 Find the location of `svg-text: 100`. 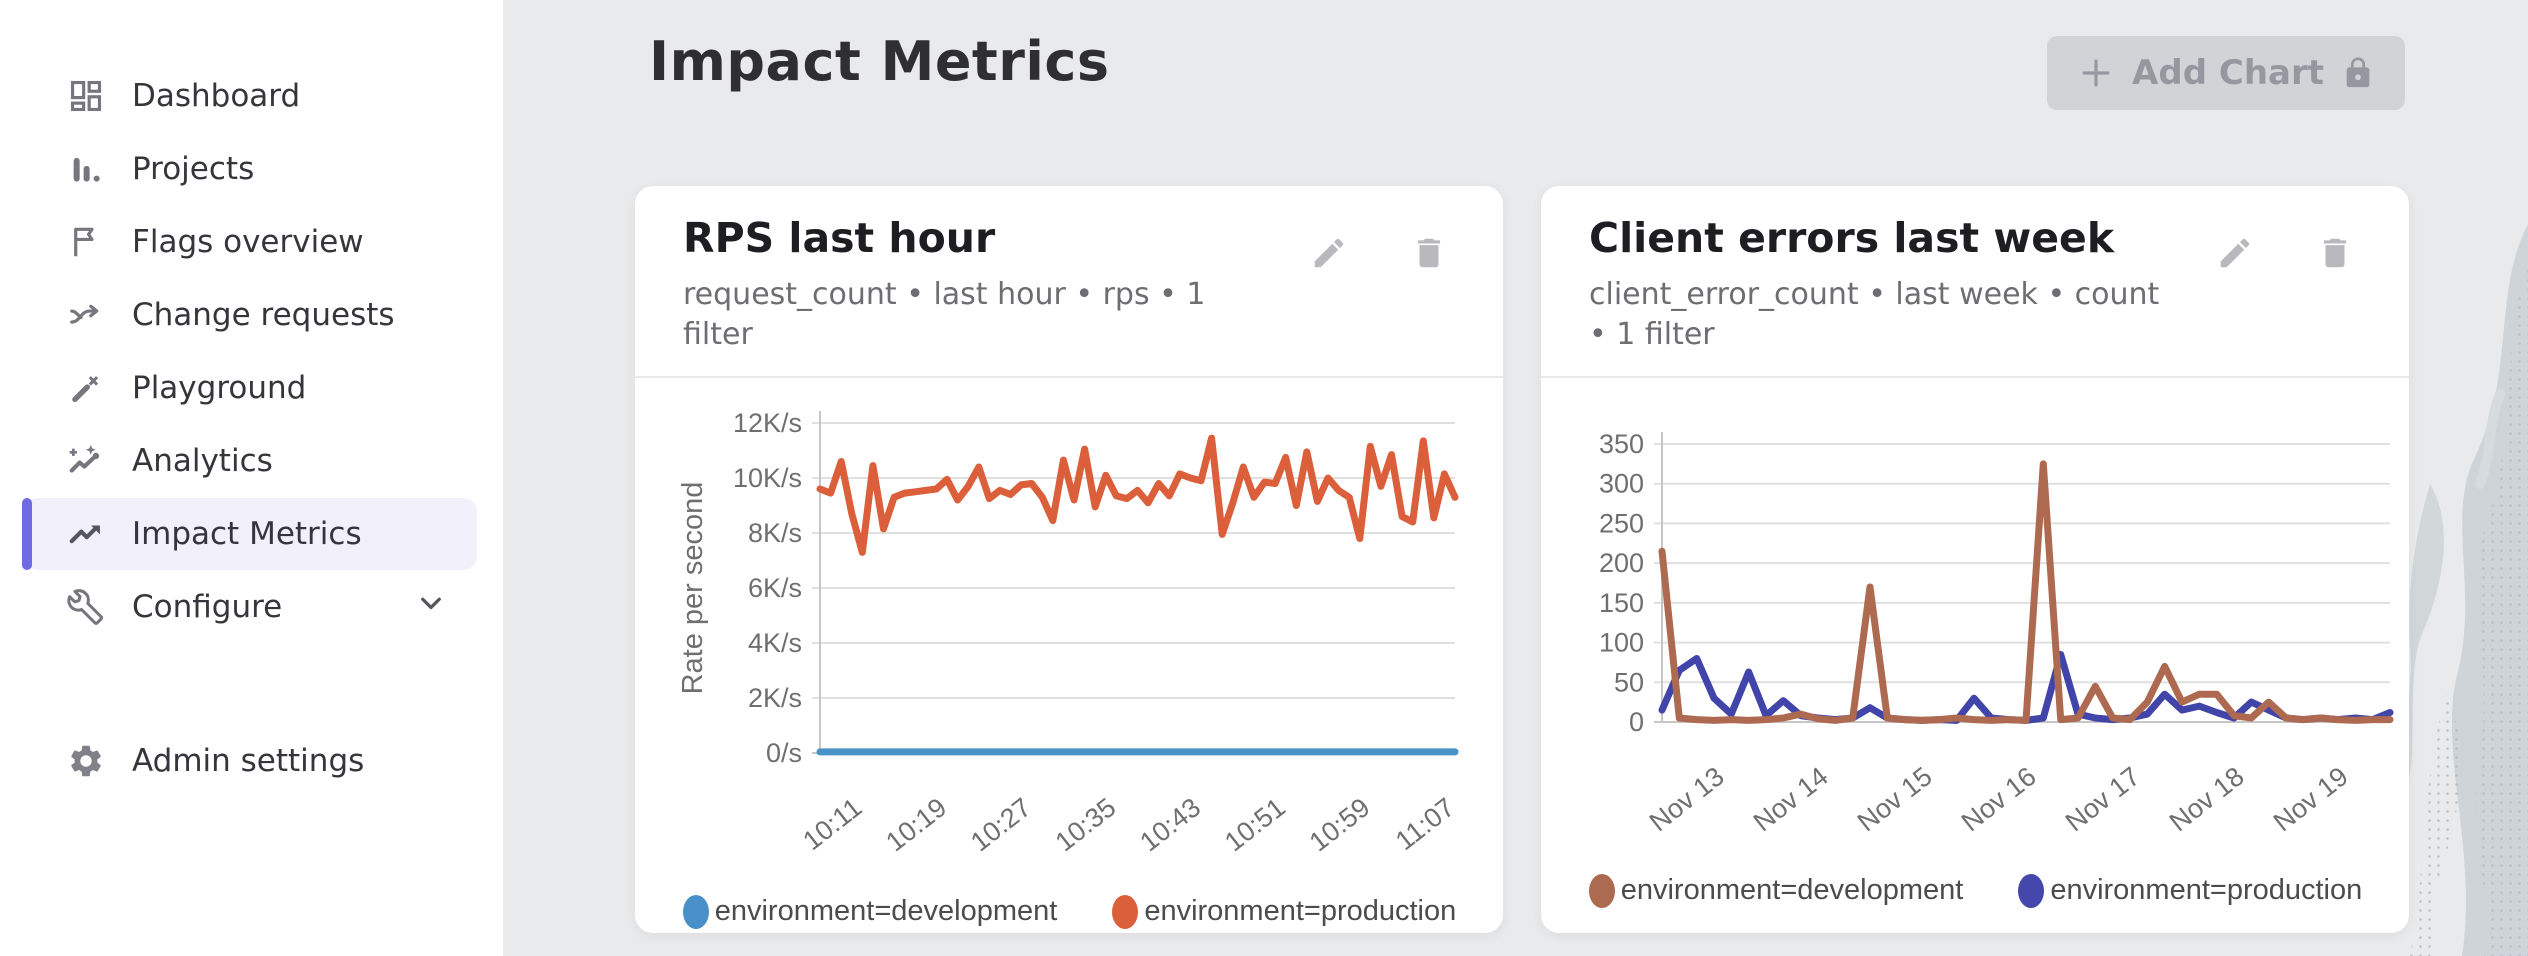

svg-text: 100 is located at coordinates (1621, 643).